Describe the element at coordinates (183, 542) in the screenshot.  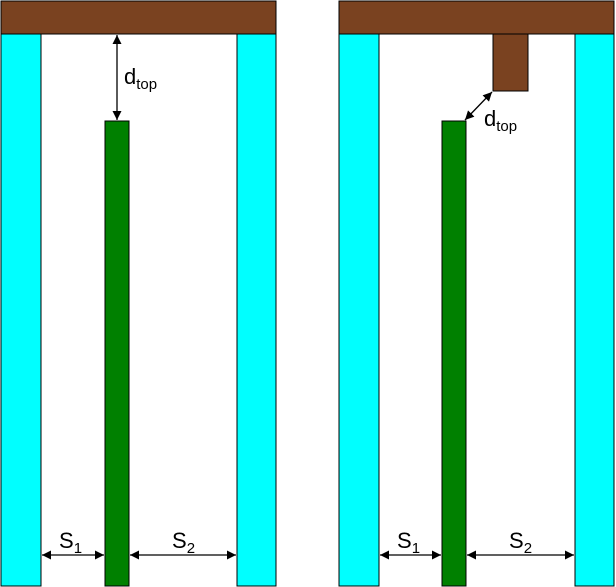
I see `left-panel-s2-label: S2` at that location.